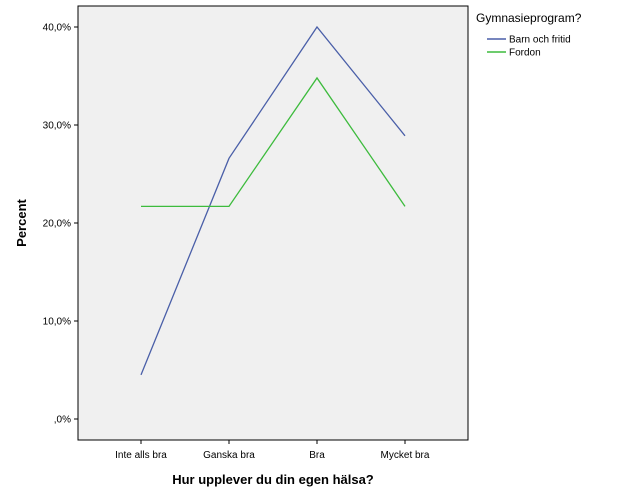  Describe the element at coordinates (21, 222) in the screenshot. I see `y-axis-title: Percent` at that location.